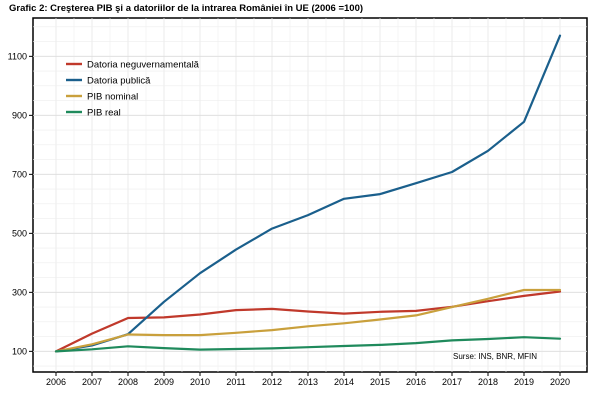 The image size is (600, 400). Describe the element at coordinates (452, 382) in the screenshot. I see `x-tick-label: 2017` at that location.